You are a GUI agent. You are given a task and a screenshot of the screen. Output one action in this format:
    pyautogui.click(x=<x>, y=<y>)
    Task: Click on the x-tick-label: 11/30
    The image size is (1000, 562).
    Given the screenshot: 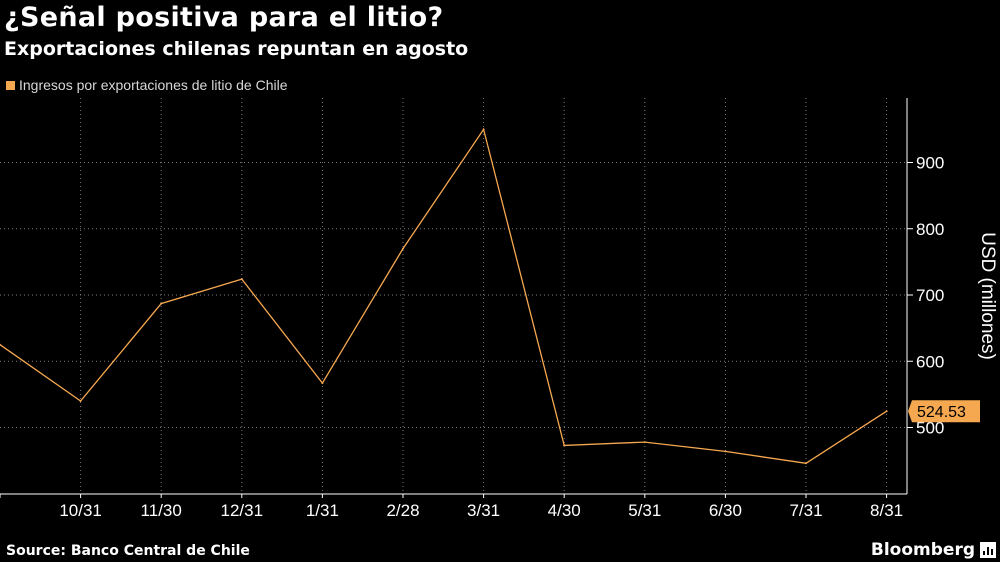 What is the action you would take?
    pyautogui.click(x=161, y=510)
    